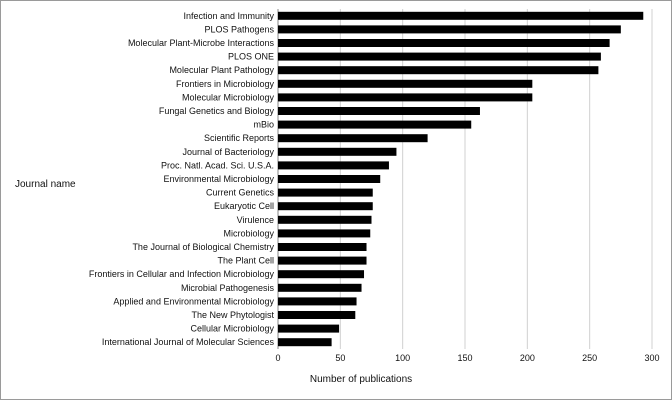 Image resolution: width=672 pixels, height=400 pixels. Describe the element at coordinates (402, 358) in the screenshot. I see `x-tick-label: 100` at that location.